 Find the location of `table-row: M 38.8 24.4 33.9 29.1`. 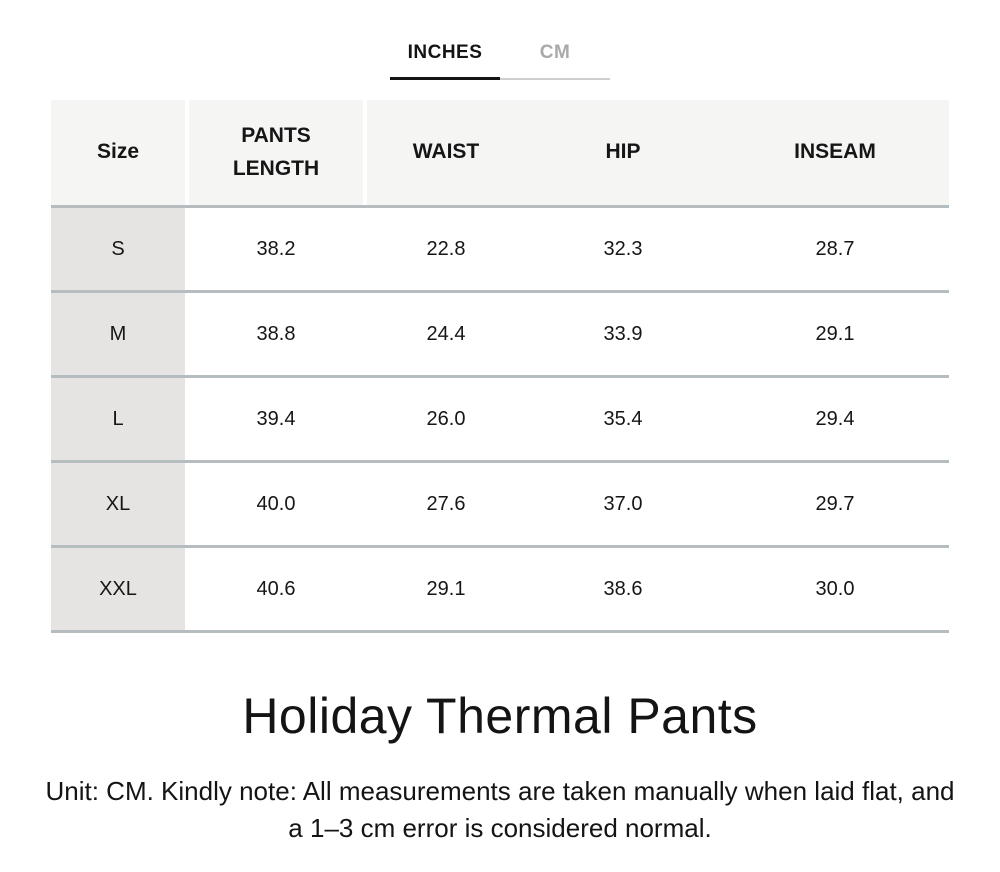

table-row: M 38.8 24.4 33.9 29.1 is located at coordinates (500, 335).